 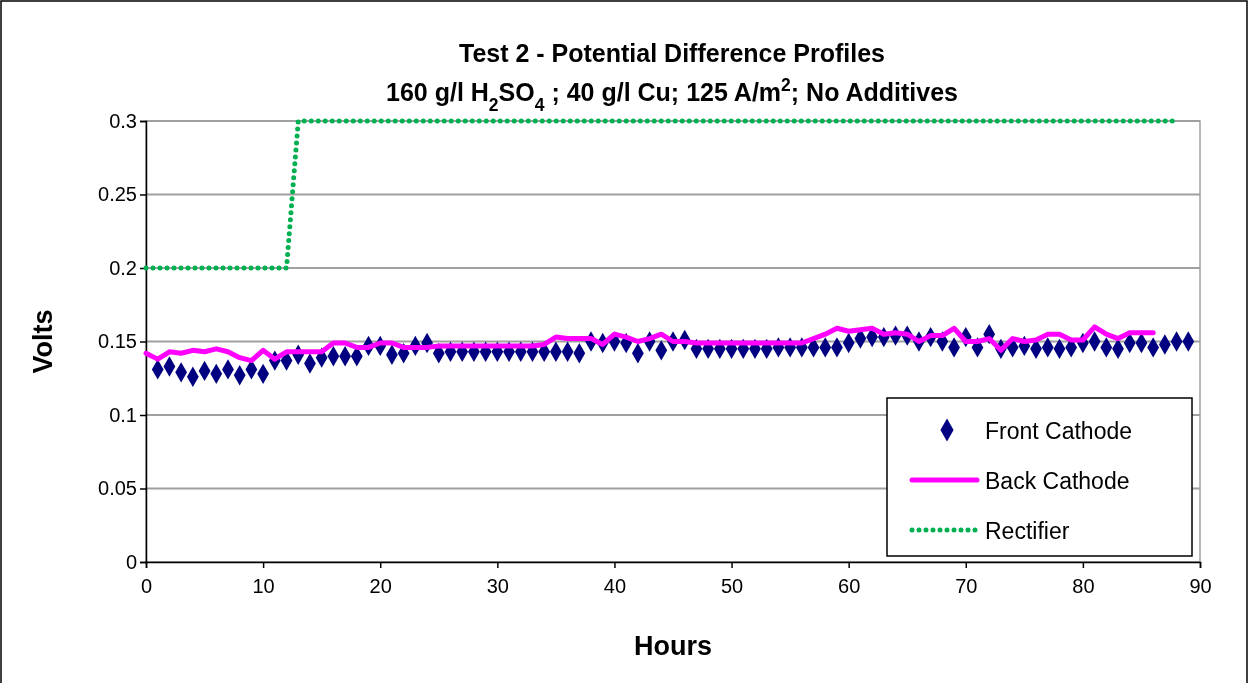 I want to click on x-tick-label: 20, so click(x=380, y=586).